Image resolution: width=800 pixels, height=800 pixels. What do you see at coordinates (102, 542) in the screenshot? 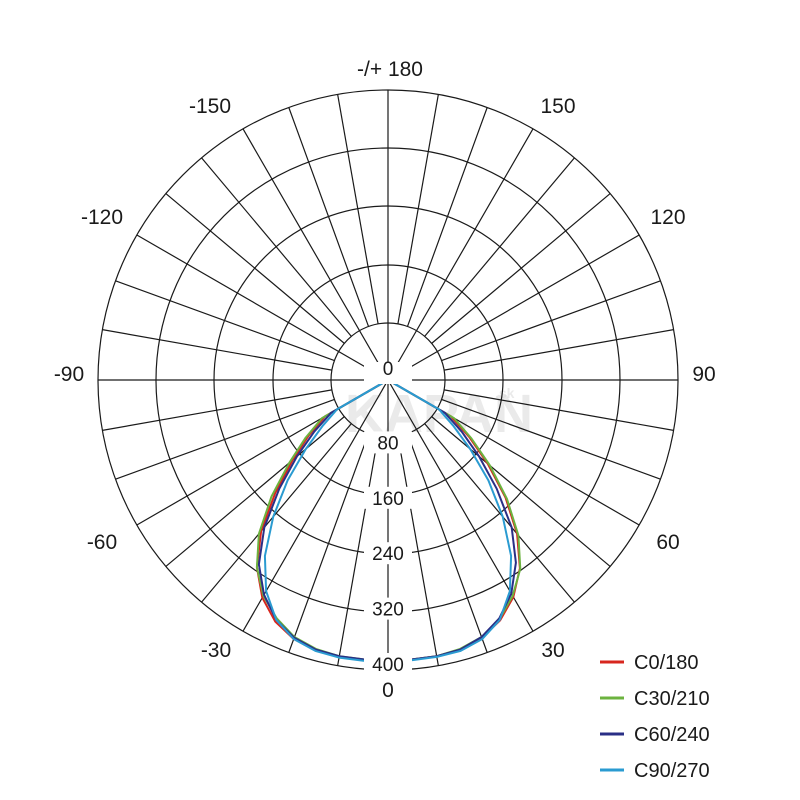
I see `angle-tick-label: -60` at bounding box center [102, 542].